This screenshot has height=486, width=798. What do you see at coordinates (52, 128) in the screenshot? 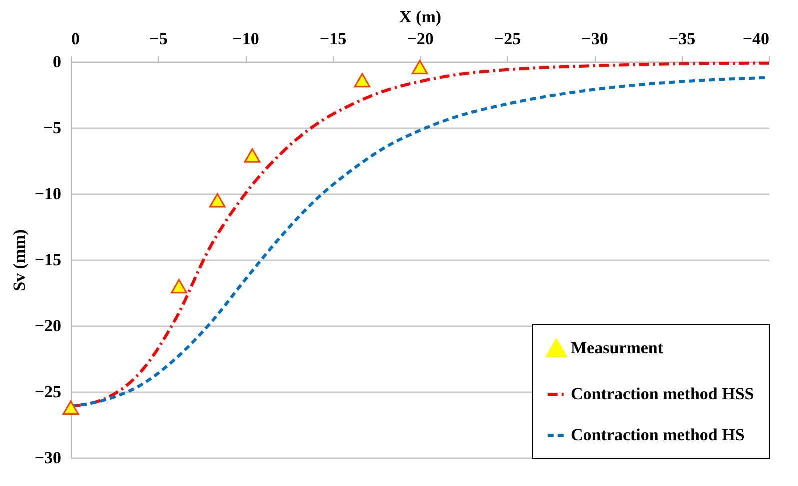
I see `y-tick-label: −5` at bounding box center [52, 128].